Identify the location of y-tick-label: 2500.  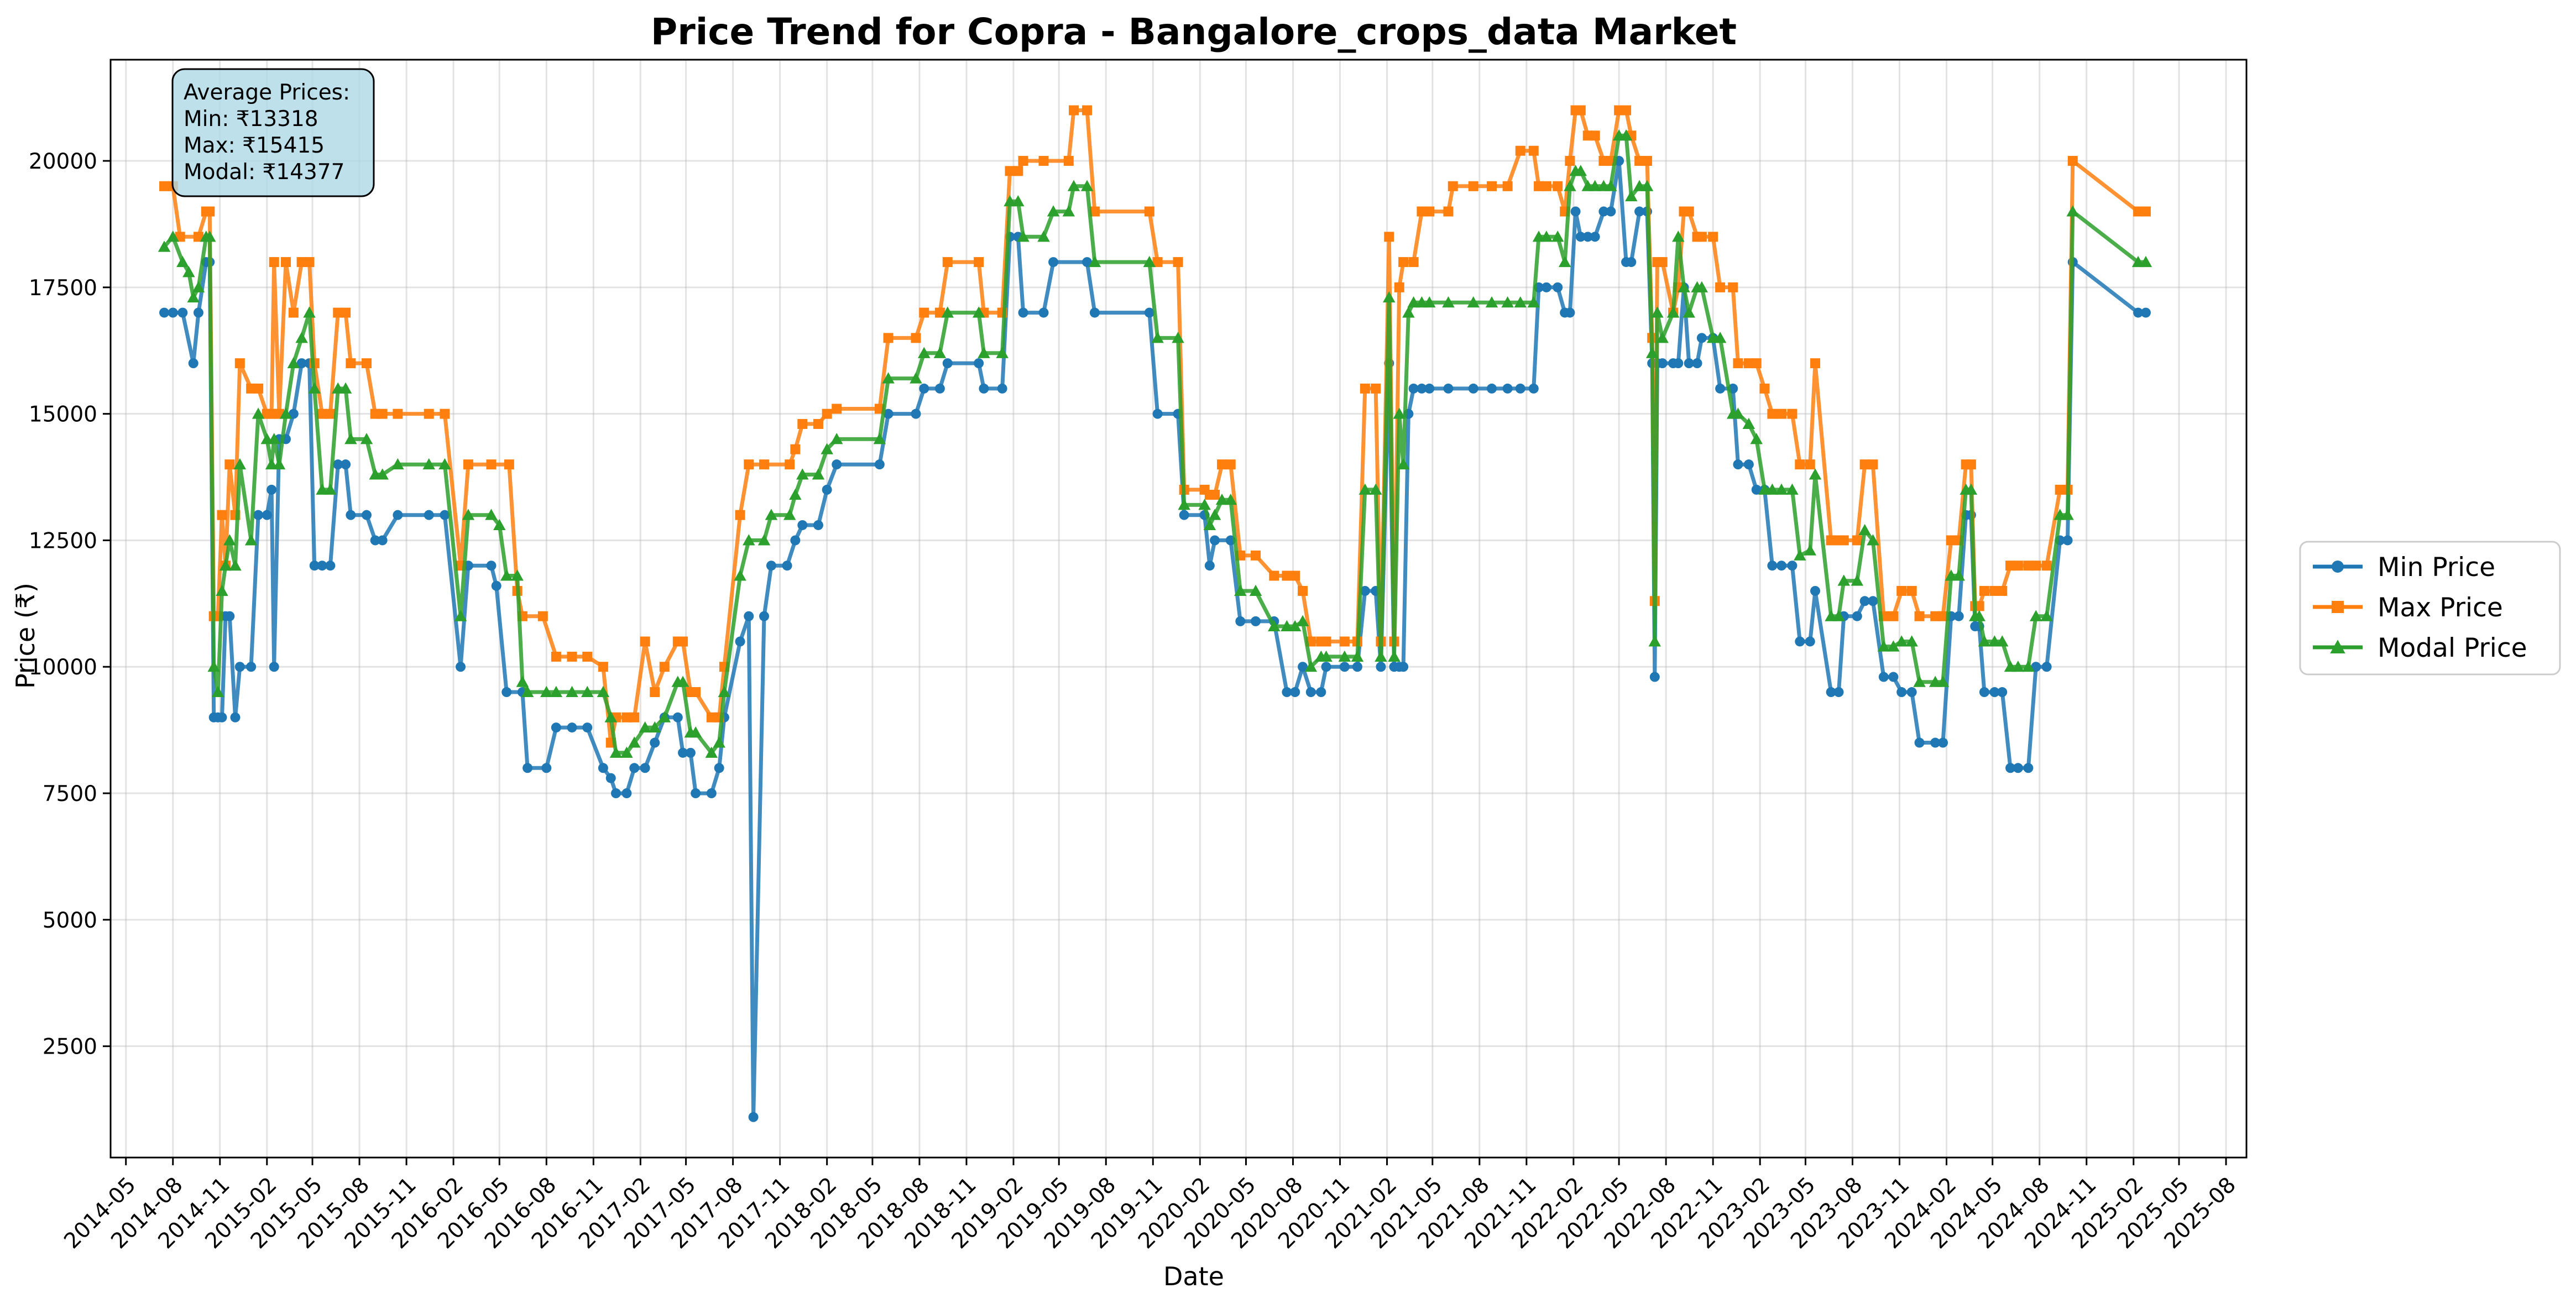
(70, 1048).